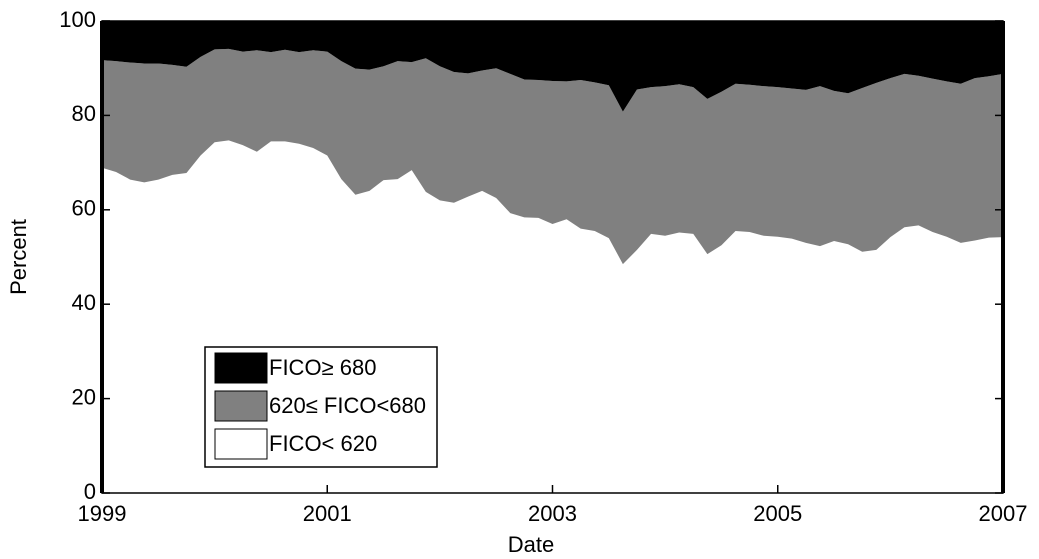 This screenshot has height=559, width=1039. Describe the element at coordinates (777, 513) in the screenshot. I see `x-tick-label: 2005` at that location.